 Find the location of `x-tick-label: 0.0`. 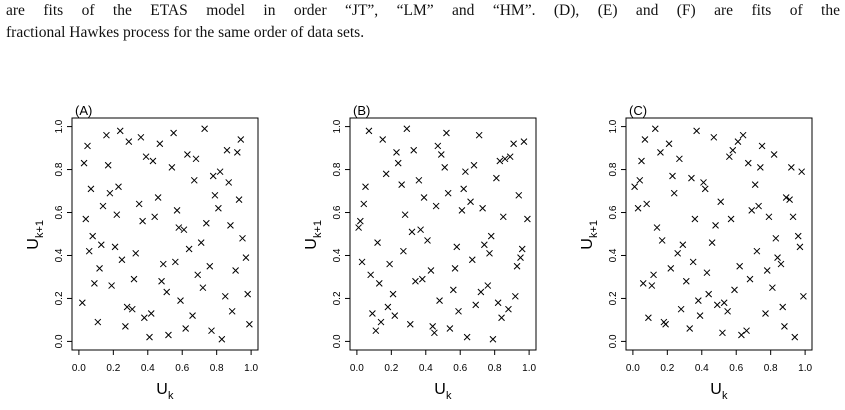

x-tick-label: 0.0 is located at coordinates (79, 368).